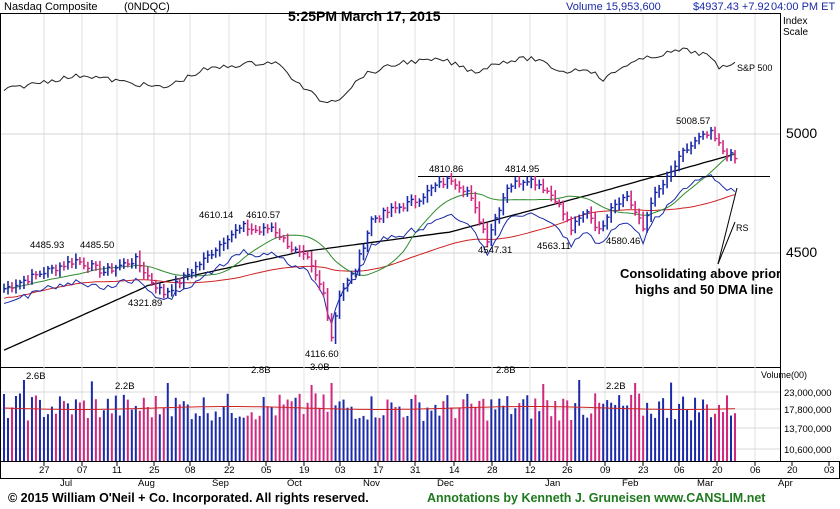 This screenshot has width=840, height=509. Describe the element at coordinates (454, 470) in the screenshot. I see `x-day-label: 14` at that location.